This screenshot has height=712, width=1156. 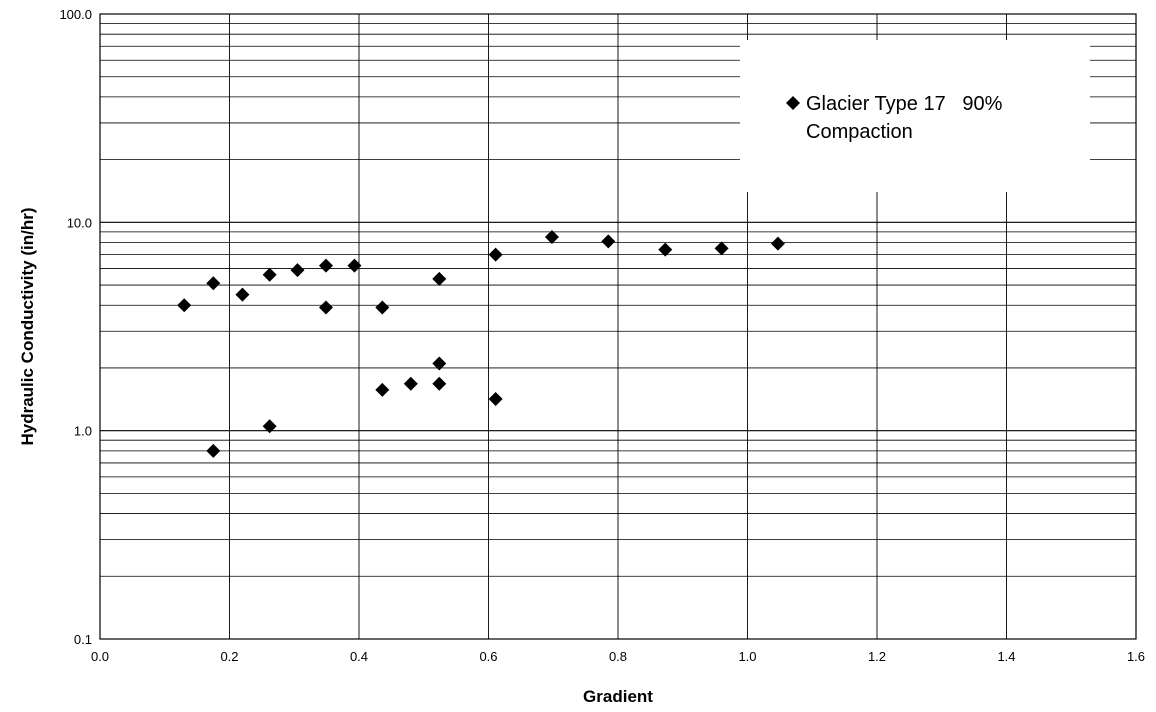 What do you see at coordinates (75, 14) in the screenshot?
I see `y-tick-label: 100.0` at bounding box center [75, 14].